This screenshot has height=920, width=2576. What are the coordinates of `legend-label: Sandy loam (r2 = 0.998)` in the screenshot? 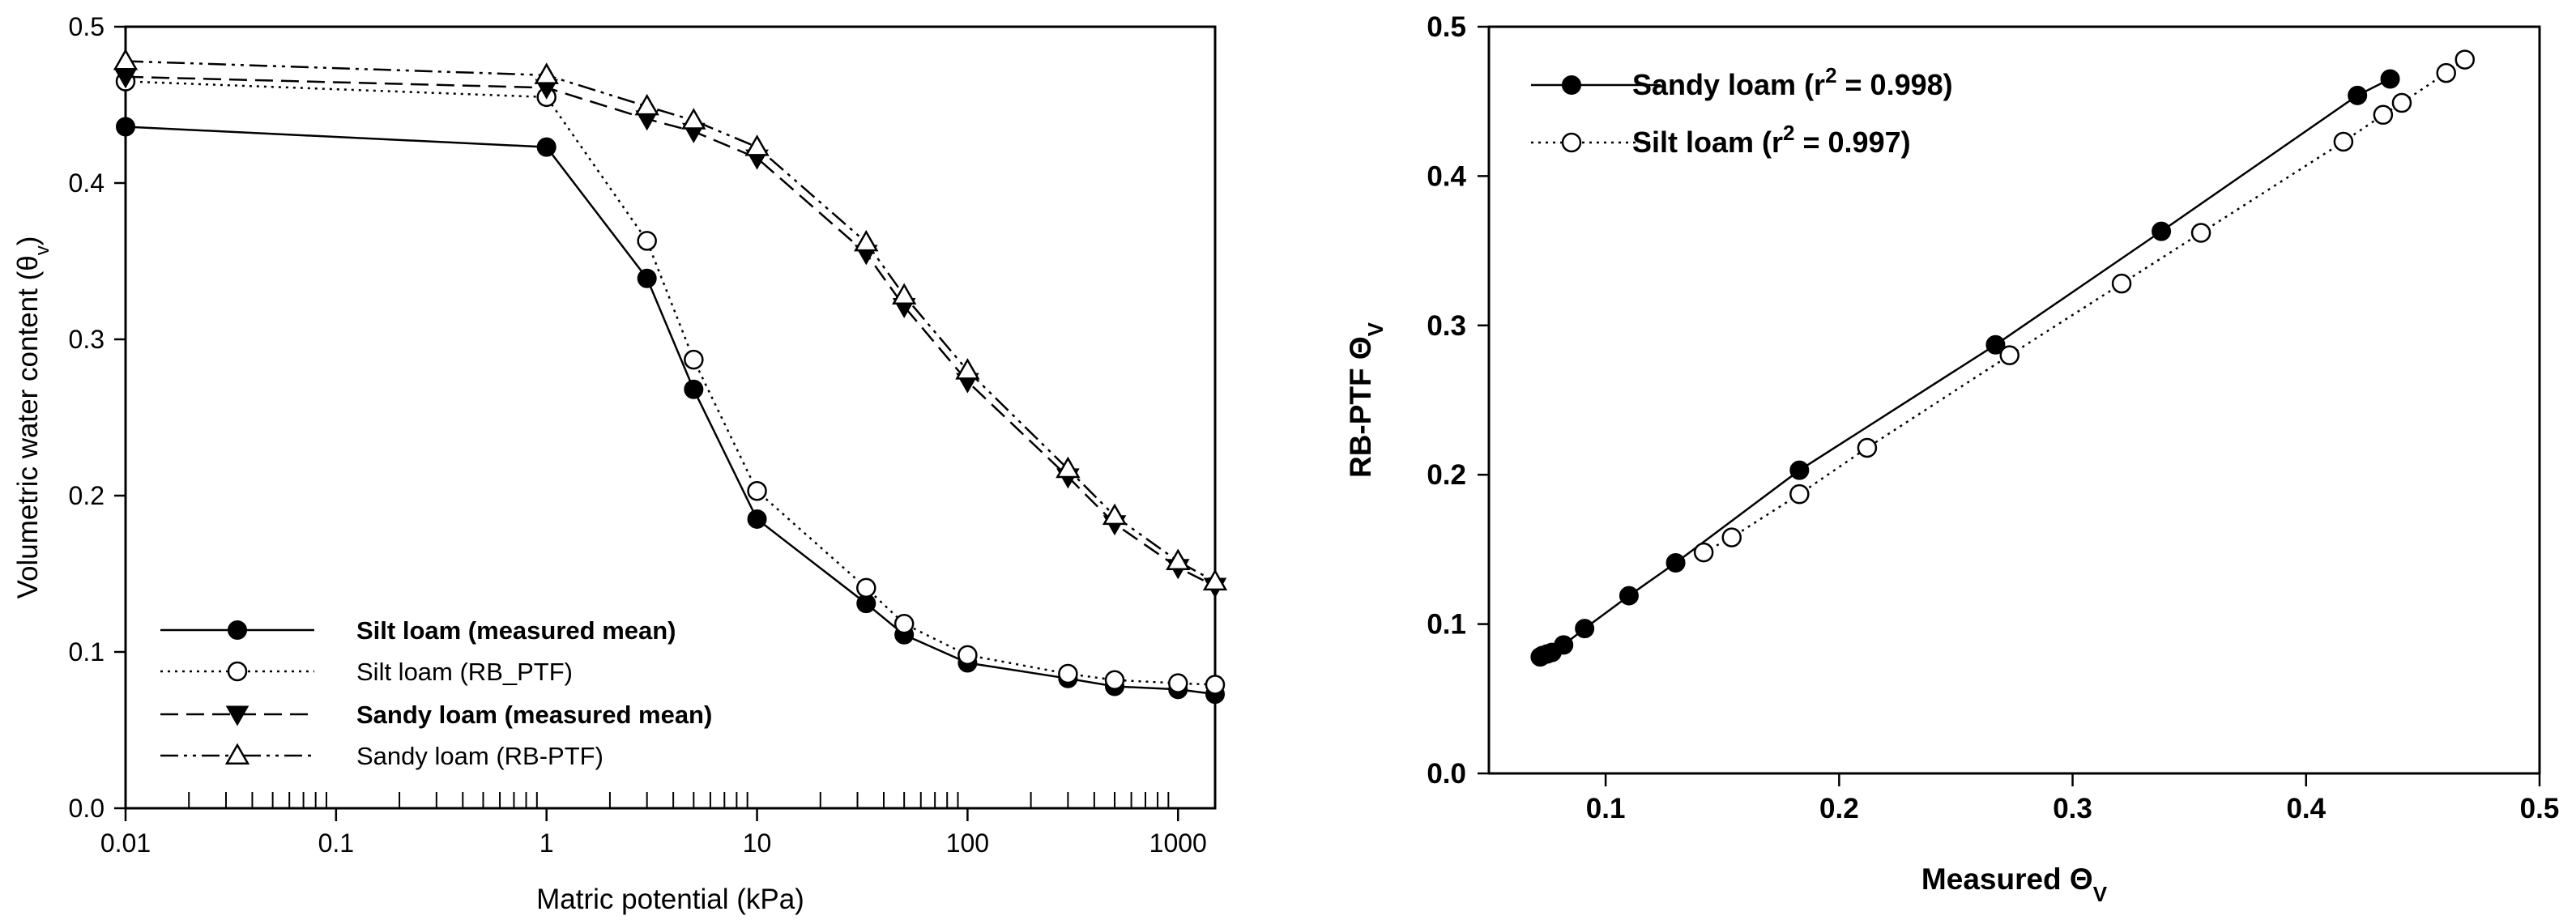 It's located at (1793, 82).